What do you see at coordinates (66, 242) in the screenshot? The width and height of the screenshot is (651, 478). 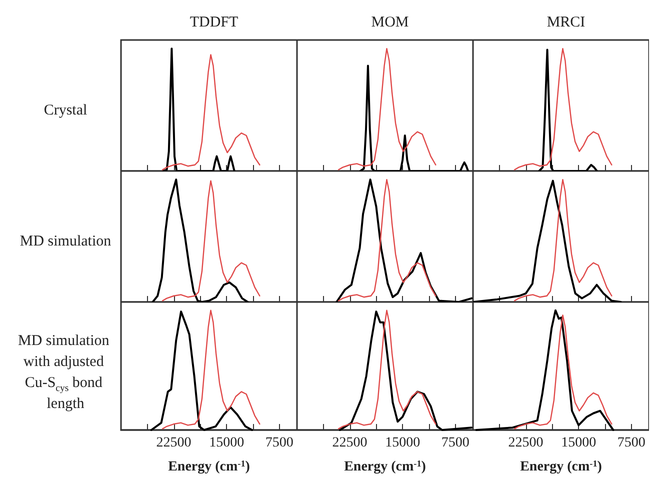 I see `y-axis-title: MD simulation` at bounding box center [66, 242].